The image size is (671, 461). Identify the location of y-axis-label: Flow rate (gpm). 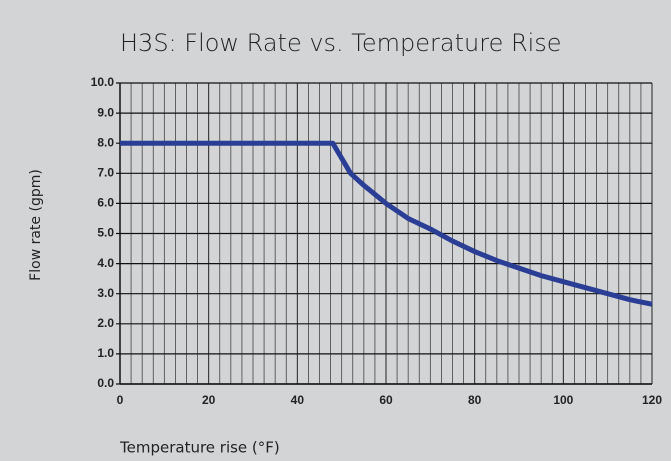
(36, 225).